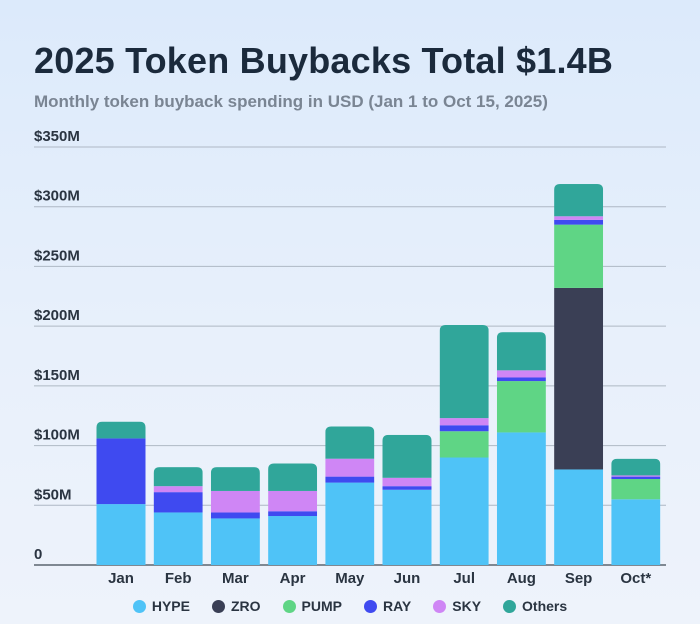  What do you see at coordinates (521, 578) in the screenshot?
I see `x-tick-label: Aug` at bounding box center [521, 578].